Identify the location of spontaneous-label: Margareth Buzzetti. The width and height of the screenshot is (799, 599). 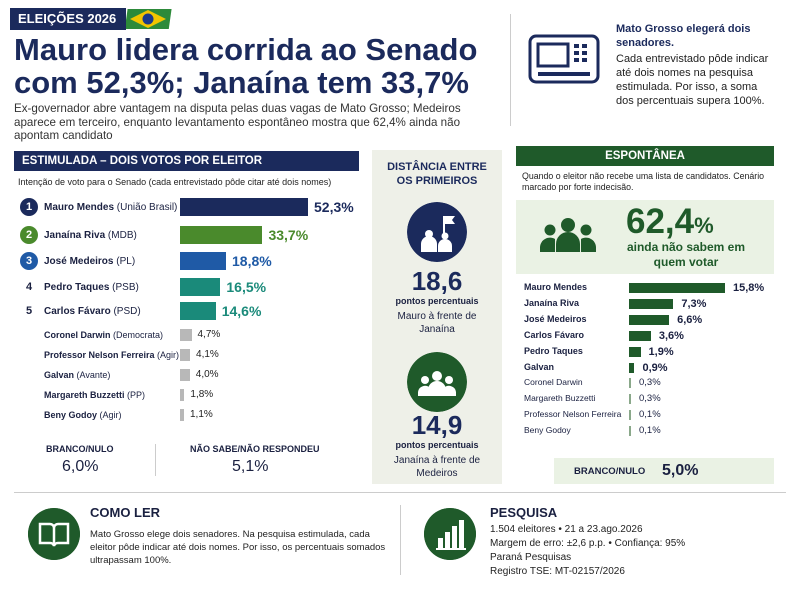
(560, 398).